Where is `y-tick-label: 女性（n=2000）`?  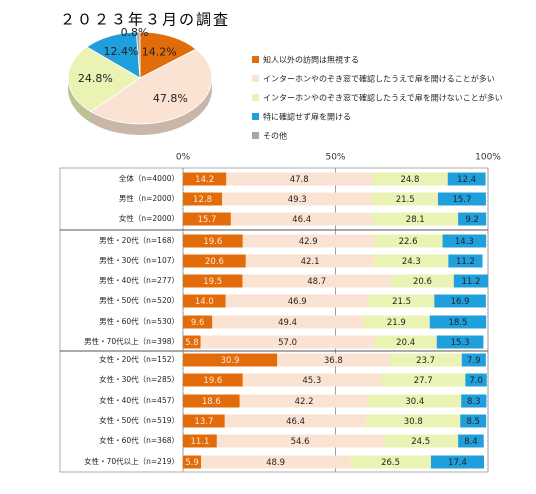
y-tick-label: 女性（n=2000） is located at coordinates (149, 218).